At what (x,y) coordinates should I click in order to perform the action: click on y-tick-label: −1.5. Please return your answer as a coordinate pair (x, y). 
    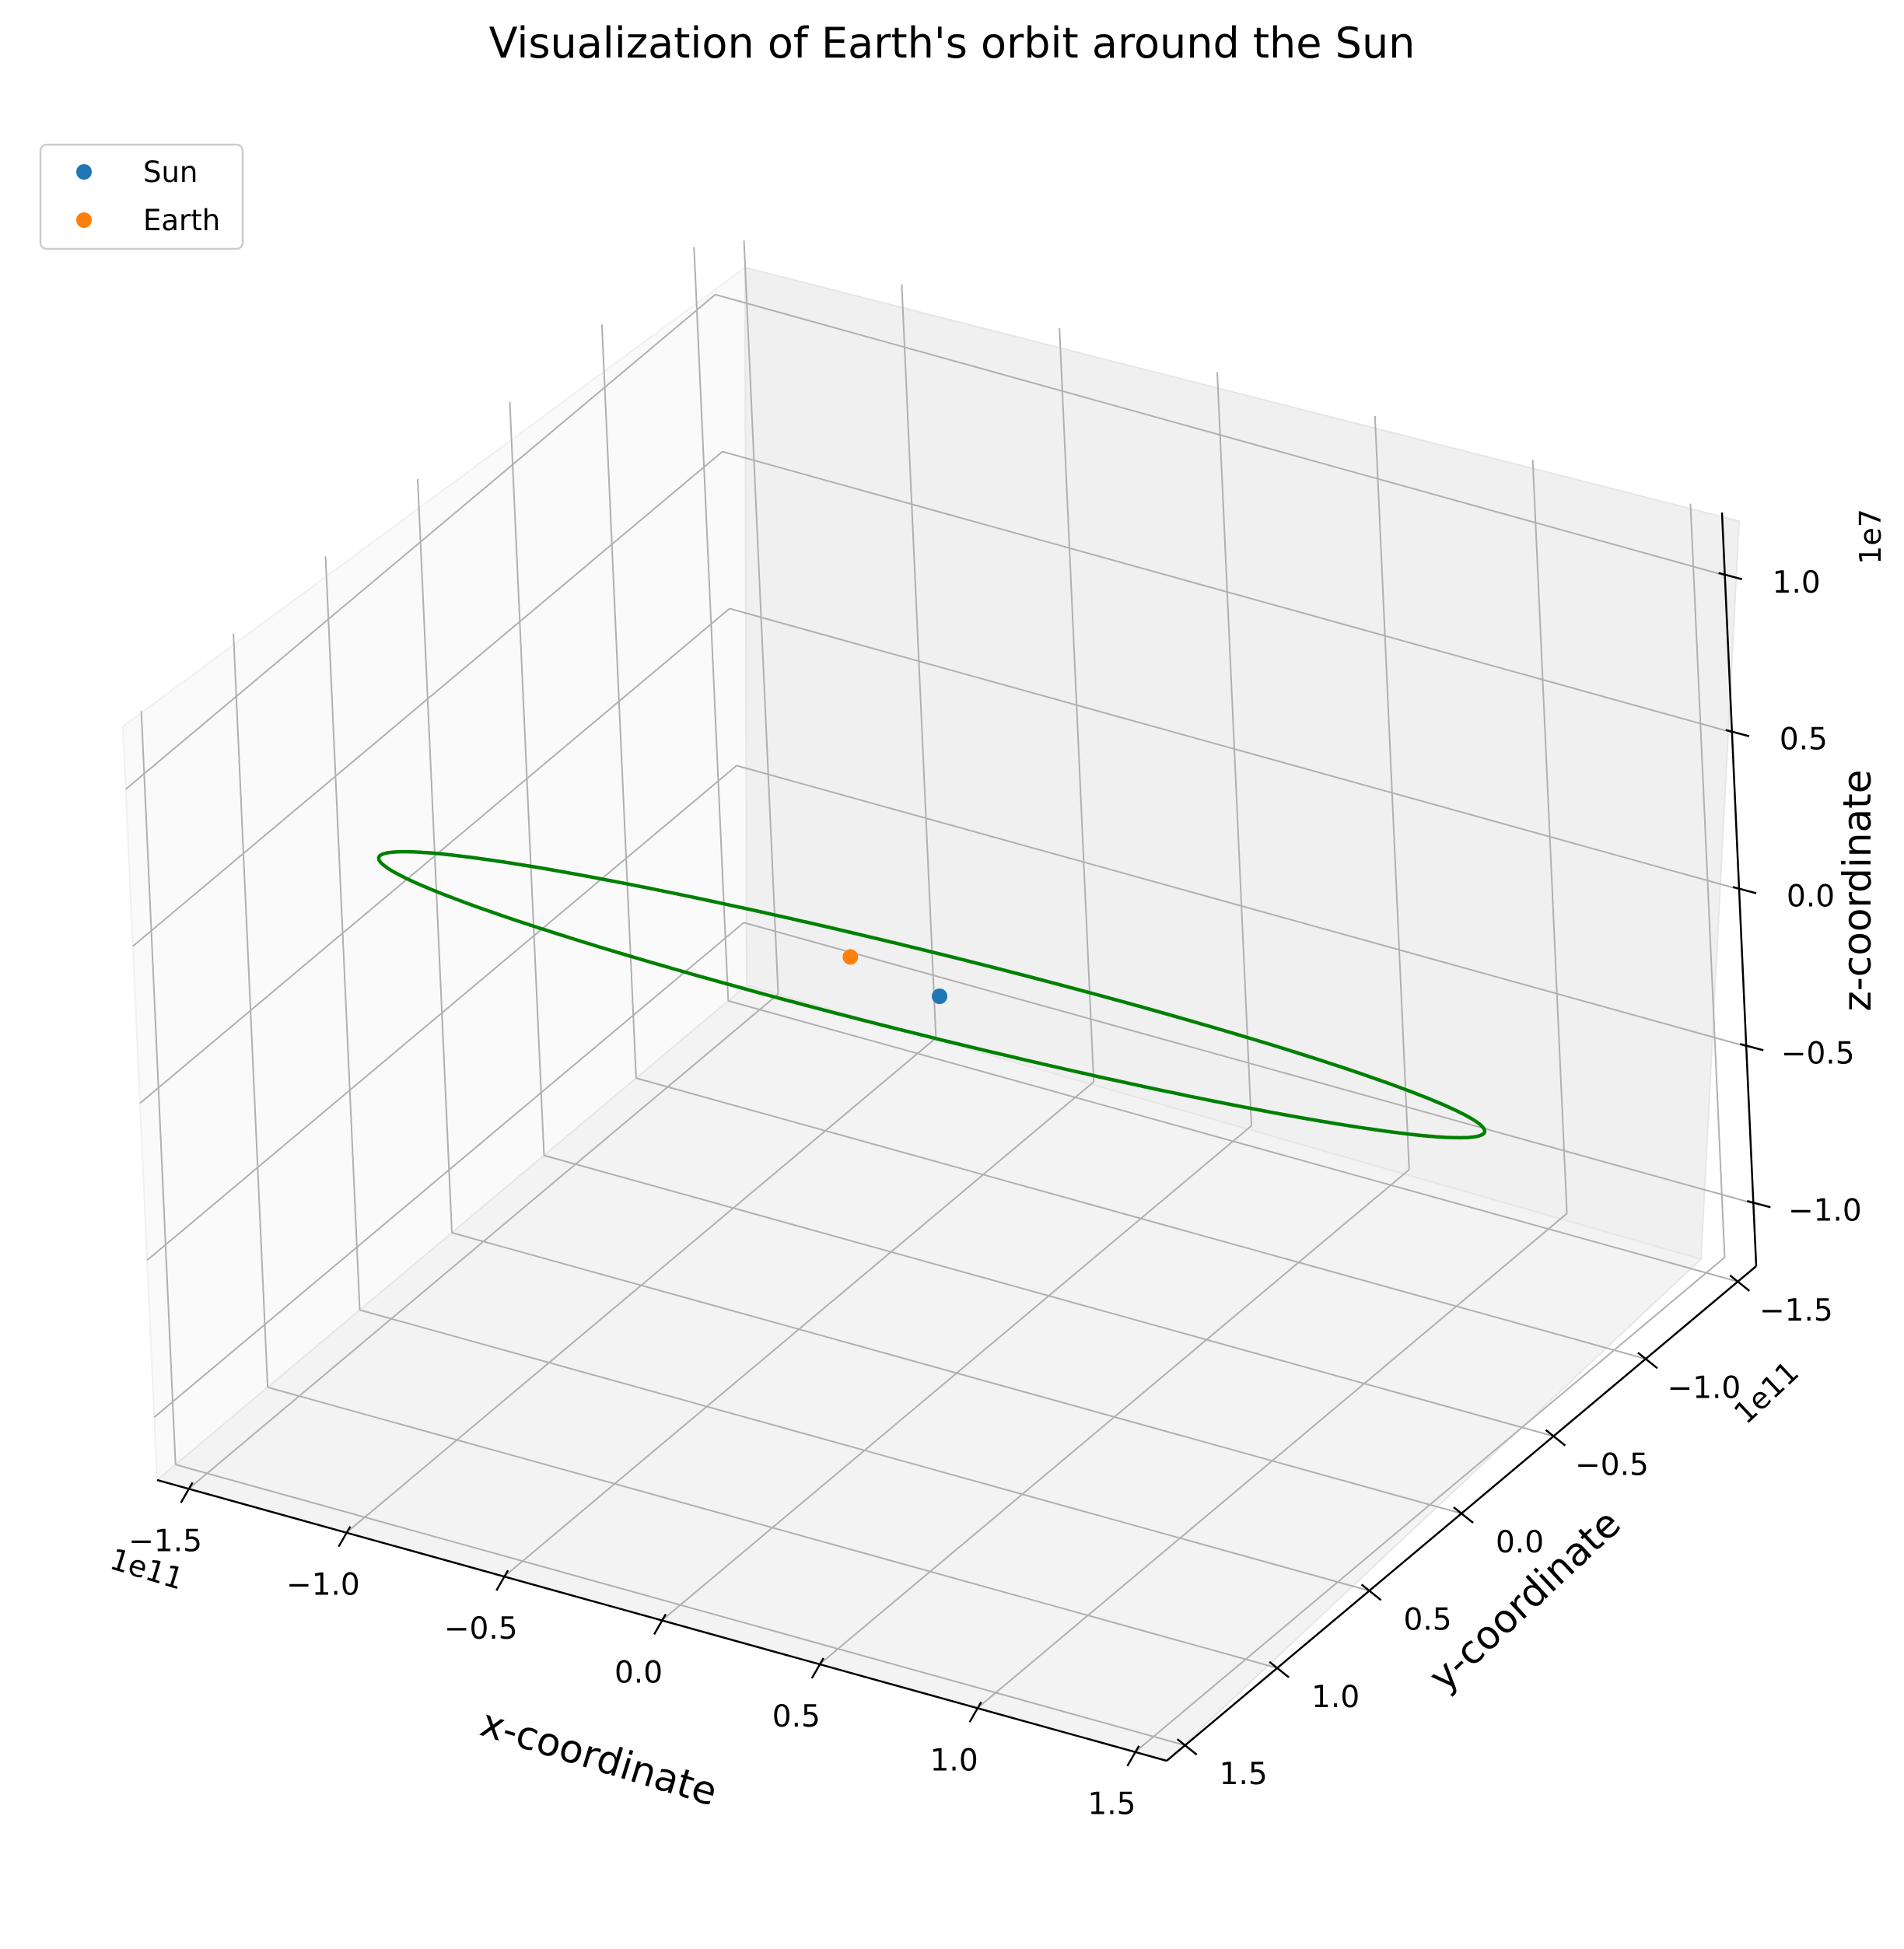
    Looking at the image, I should click on (1796, 1311).